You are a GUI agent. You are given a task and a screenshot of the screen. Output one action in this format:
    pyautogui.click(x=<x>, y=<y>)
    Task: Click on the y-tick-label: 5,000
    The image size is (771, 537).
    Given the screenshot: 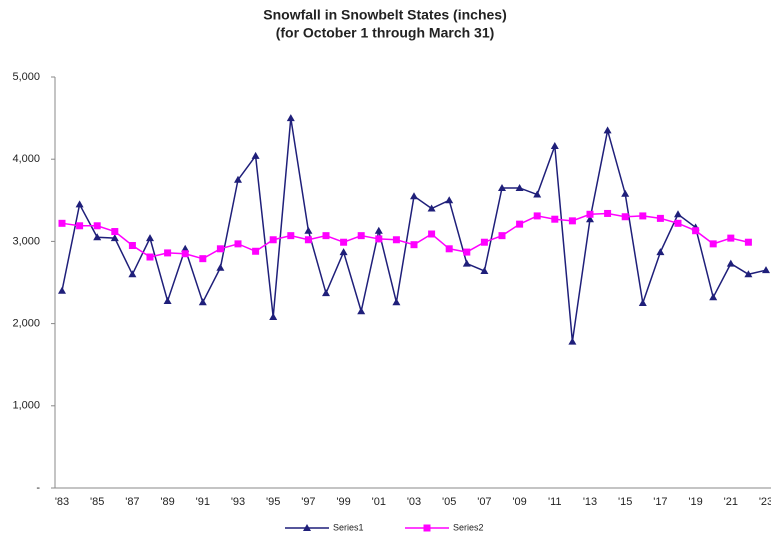 What is the action you would take?
    pyautogui.click(x=26, y=77)
    